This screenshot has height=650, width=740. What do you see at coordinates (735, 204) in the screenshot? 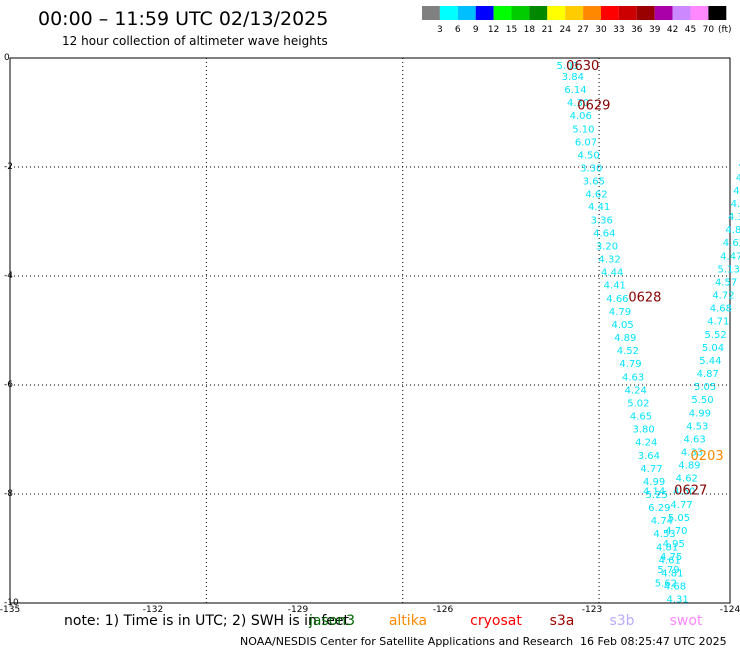
I see `wave-height-value: 4.27` at bounding box center [735, 204].